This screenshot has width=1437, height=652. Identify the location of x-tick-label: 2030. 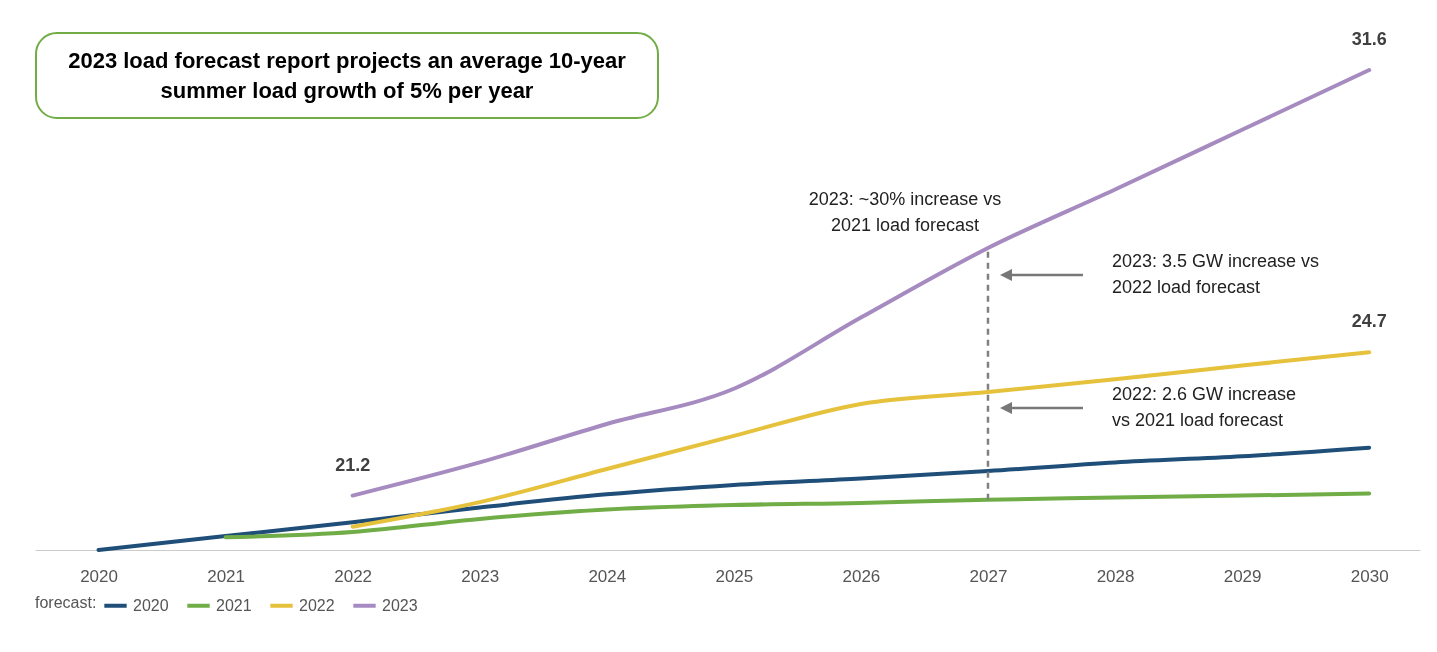
(1369, 576).